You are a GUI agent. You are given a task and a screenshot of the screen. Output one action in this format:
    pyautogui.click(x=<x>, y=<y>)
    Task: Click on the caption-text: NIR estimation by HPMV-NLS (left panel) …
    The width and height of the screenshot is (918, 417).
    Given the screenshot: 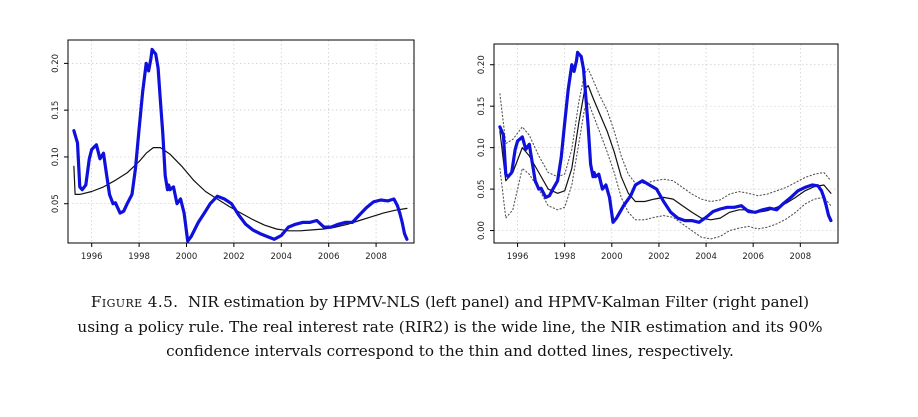 What is the action you would take?
    pyautogui.click(x=450, y=326)
    